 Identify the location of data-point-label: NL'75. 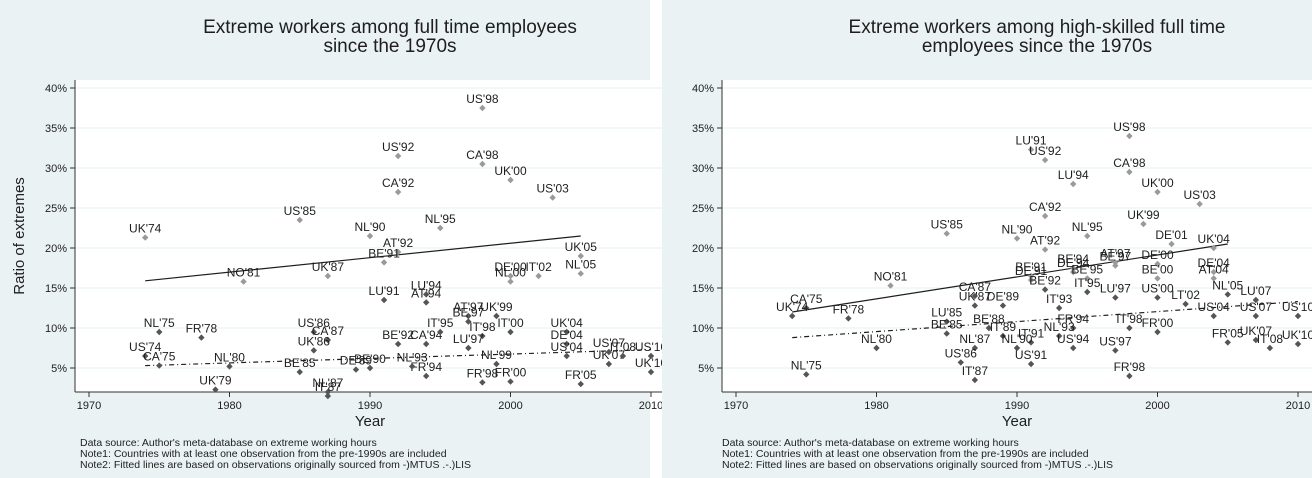
(806, 365).